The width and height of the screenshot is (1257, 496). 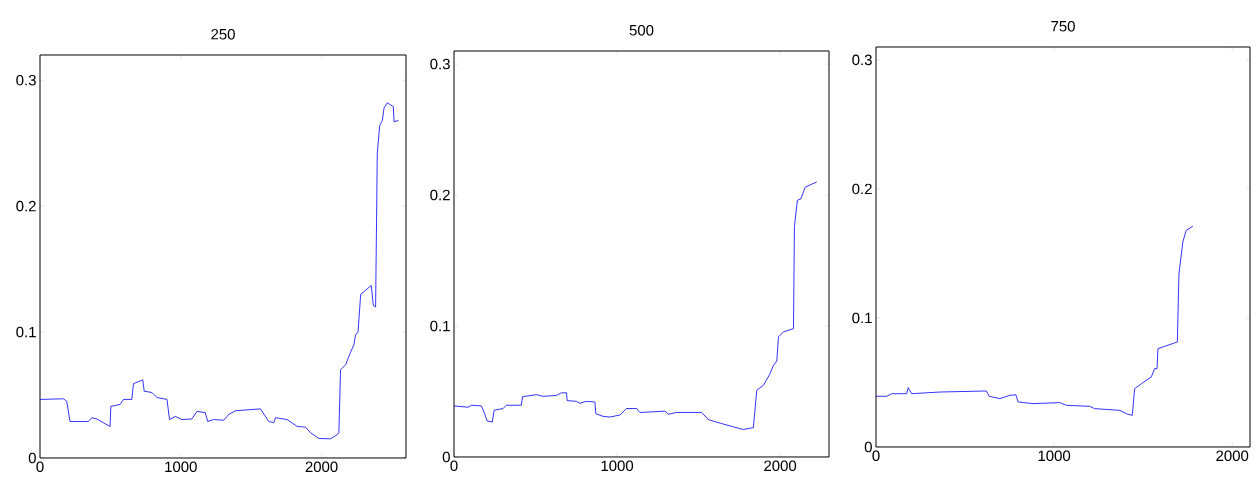 I want to click on chart-title: 500, so click(x=641, y=30).